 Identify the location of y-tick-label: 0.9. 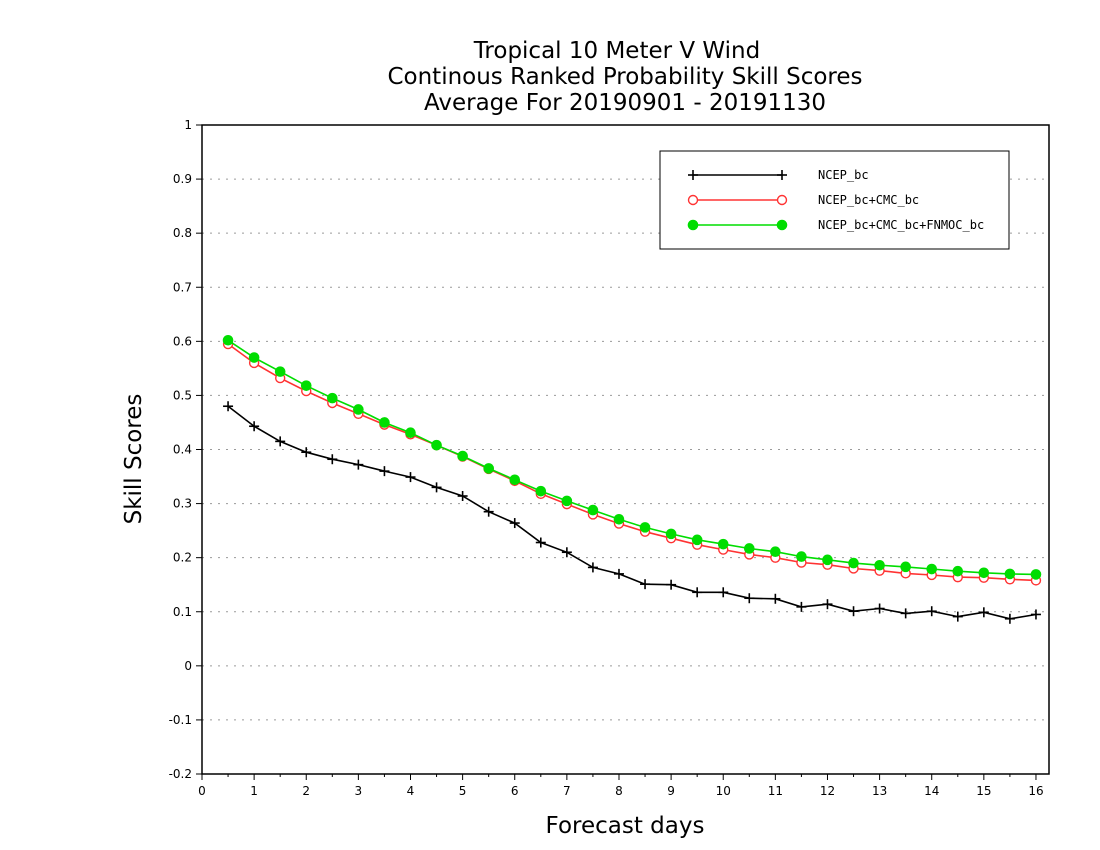
(182, 179).